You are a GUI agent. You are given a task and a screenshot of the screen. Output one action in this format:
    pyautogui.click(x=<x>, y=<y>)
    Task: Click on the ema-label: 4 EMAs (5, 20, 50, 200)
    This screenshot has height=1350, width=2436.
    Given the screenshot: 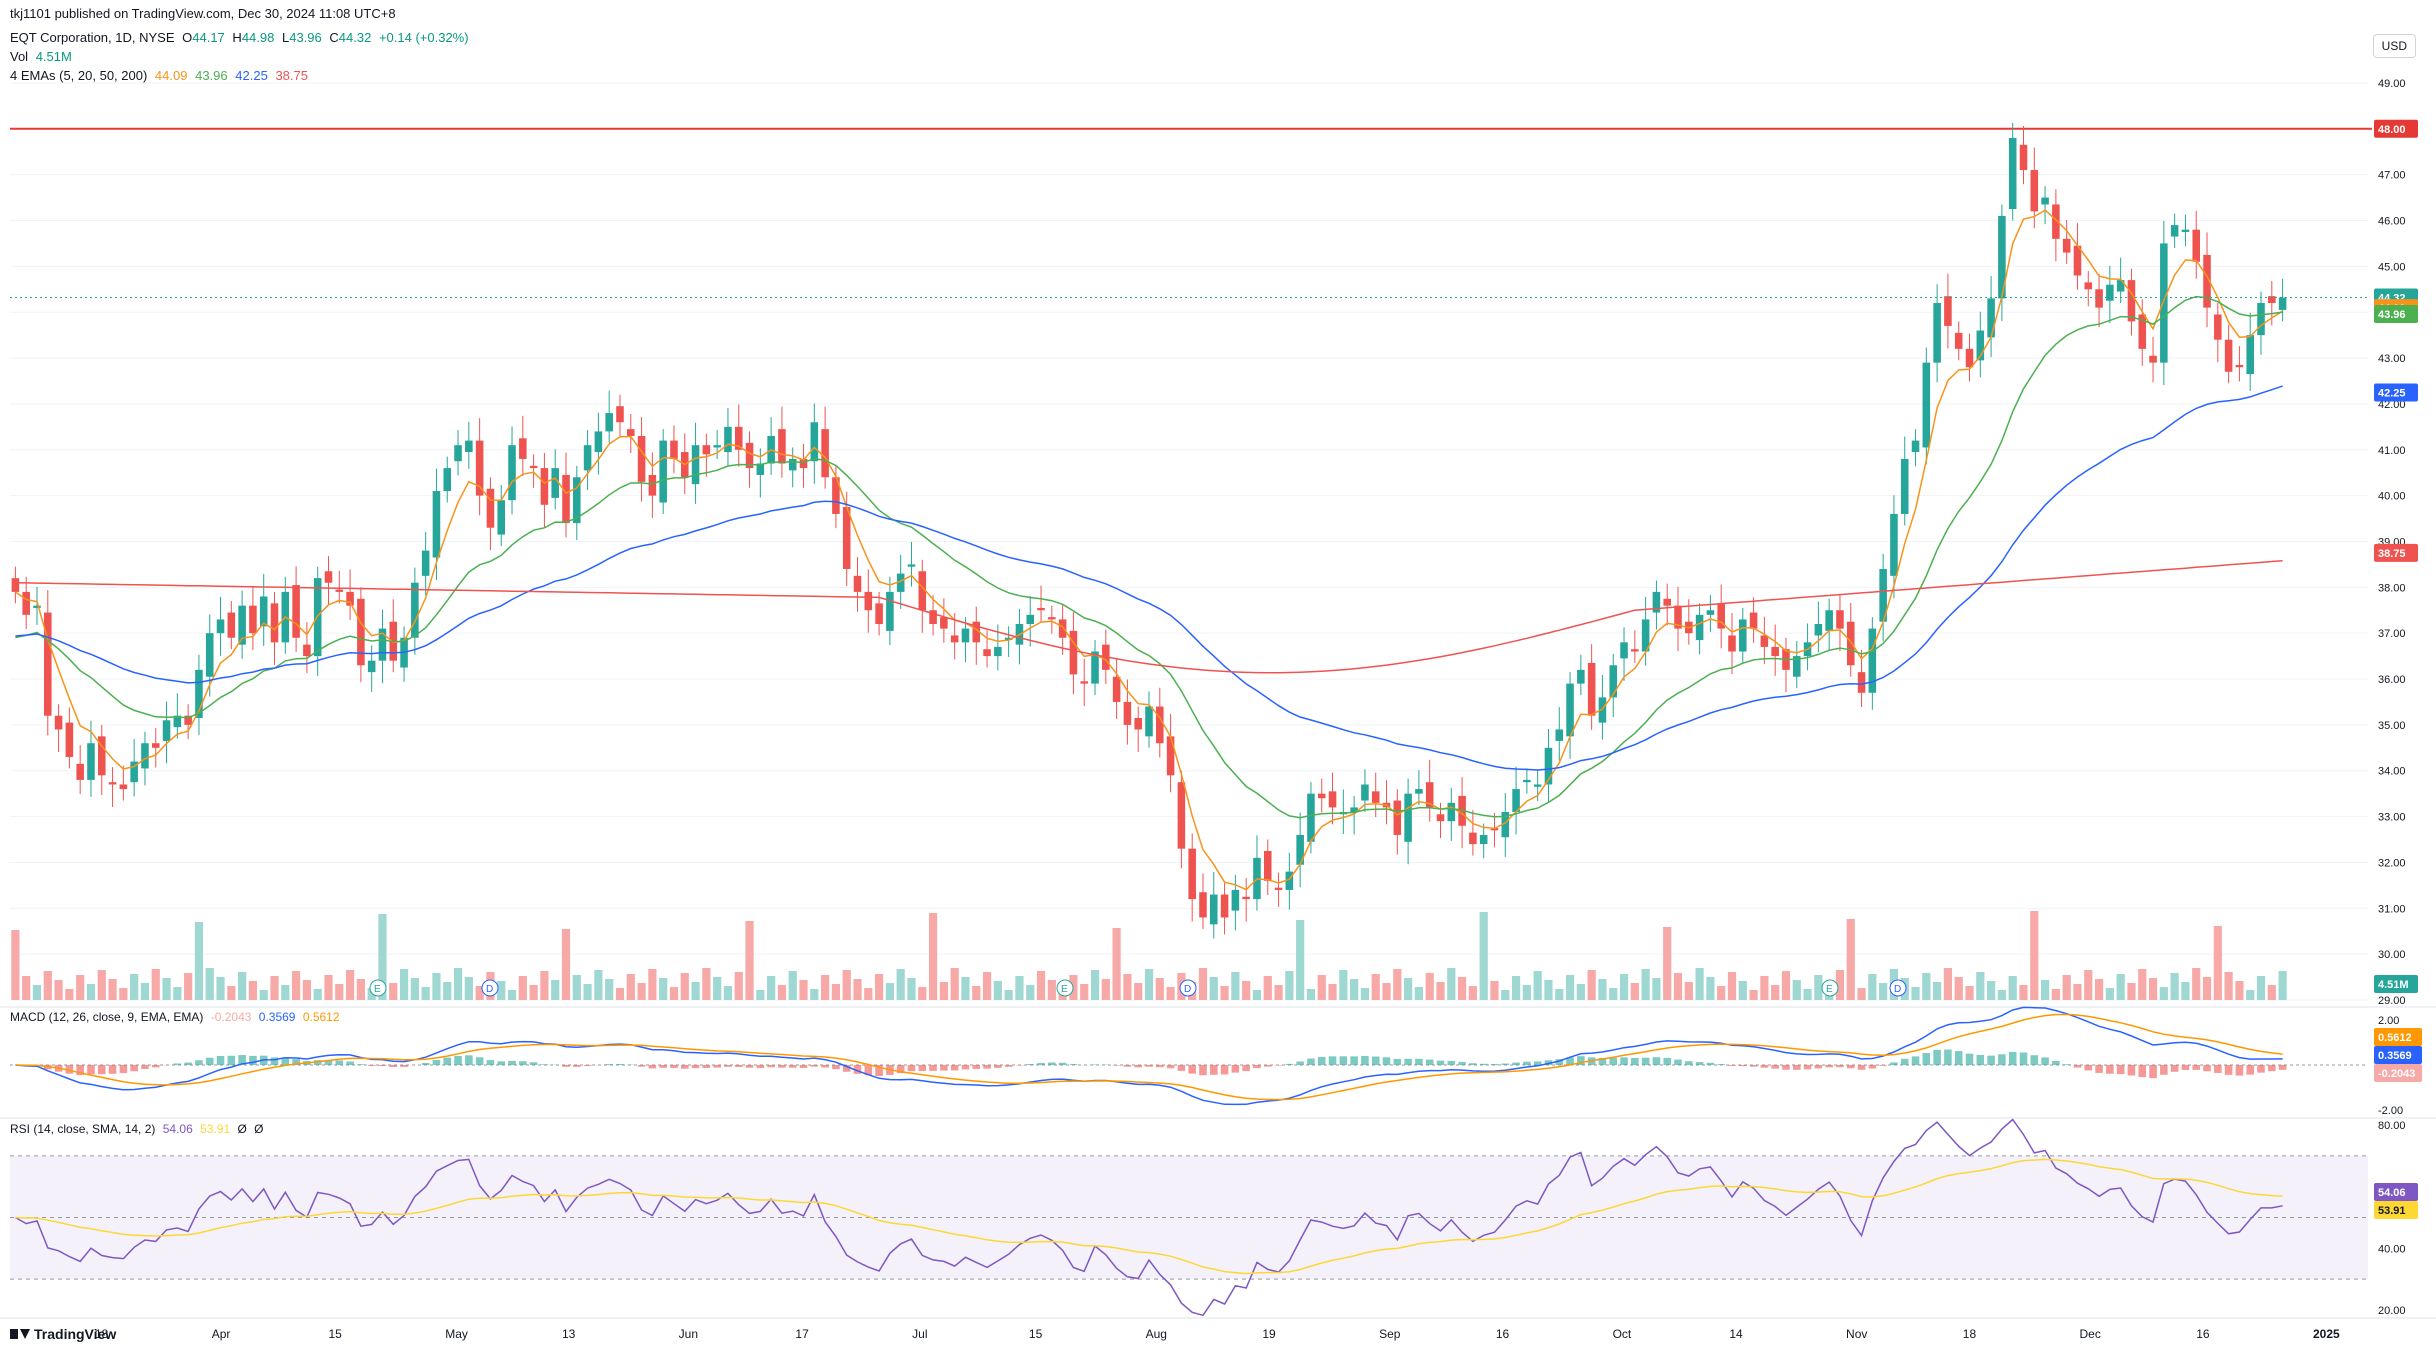 What is the action you would take?
    pyautogui.click(x=79, y=75)
    